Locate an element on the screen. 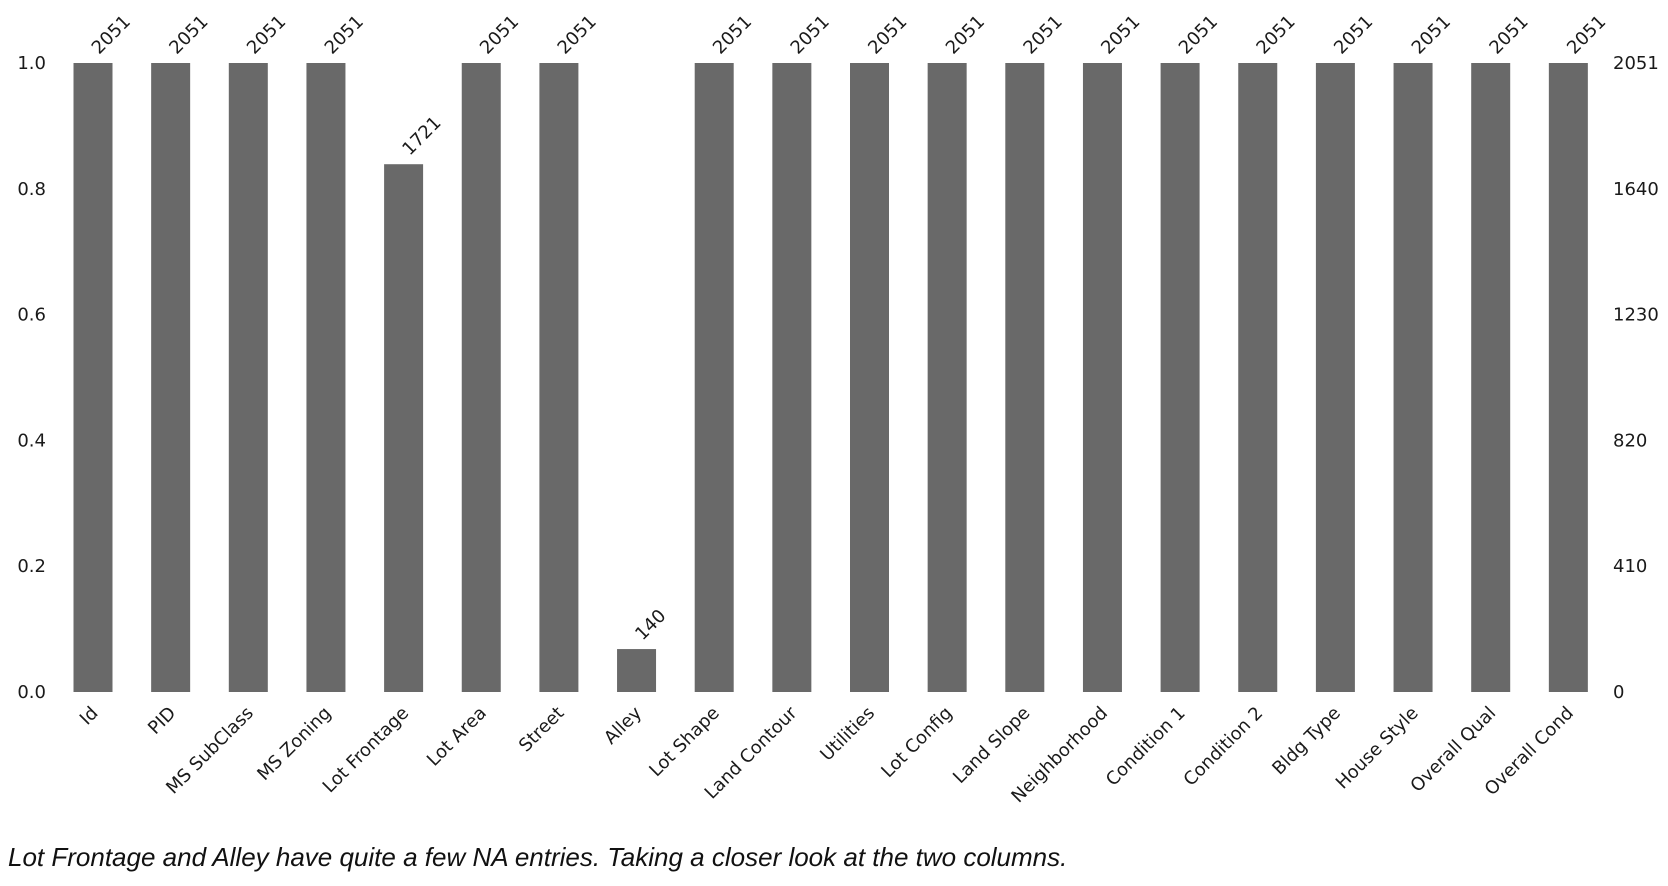 This screenshot has width=1668, height=886. right-tick-label: 410 is located at coordinates (1630, 566).